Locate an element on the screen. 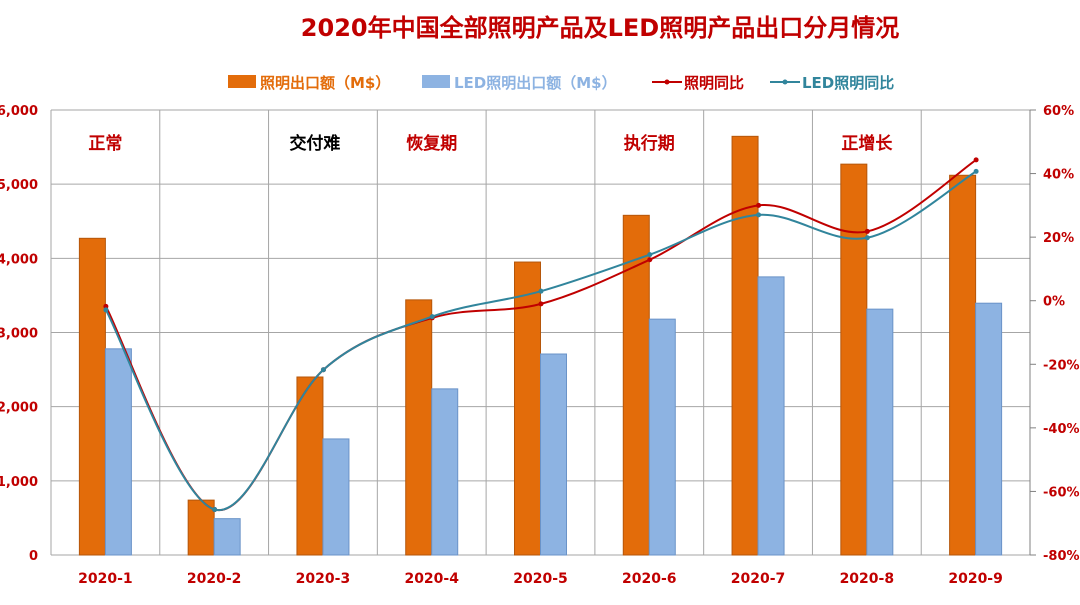  y-left-tick-label: 1,000 is located at coordinates (19, 482).